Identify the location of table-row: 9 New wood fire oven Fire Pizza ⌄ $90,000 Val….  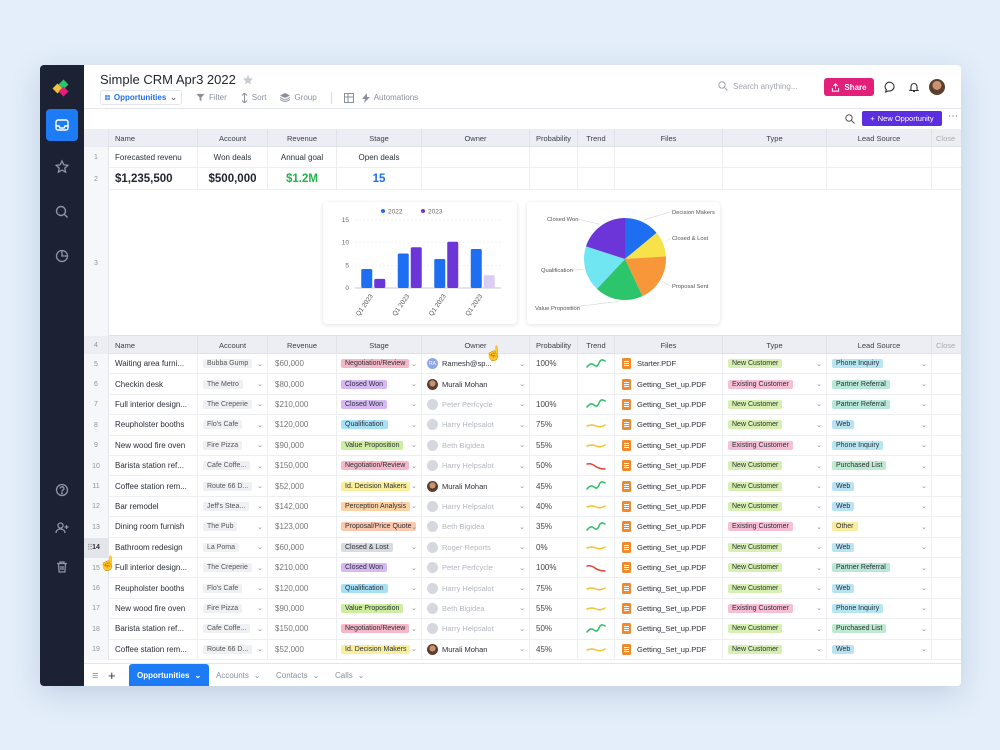
(522, 445).